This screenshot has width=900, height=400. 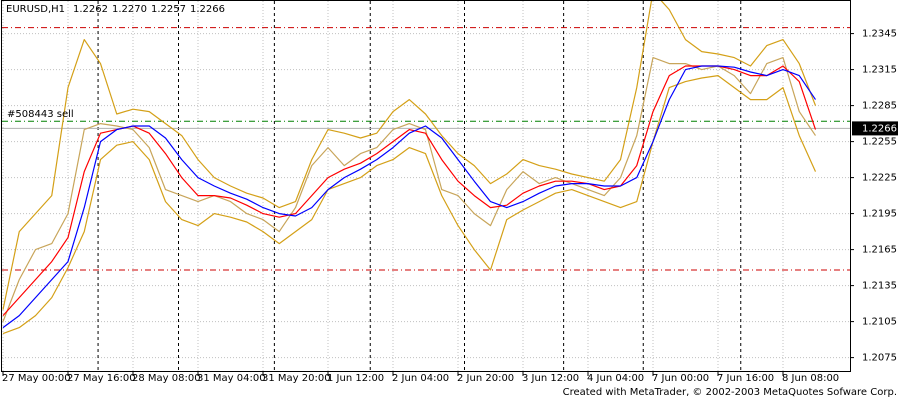 What do you see at coordinates (879, 34) in the screenshot?
I see `y-tick-label: 1.2345` at bounding box center [879, 34].